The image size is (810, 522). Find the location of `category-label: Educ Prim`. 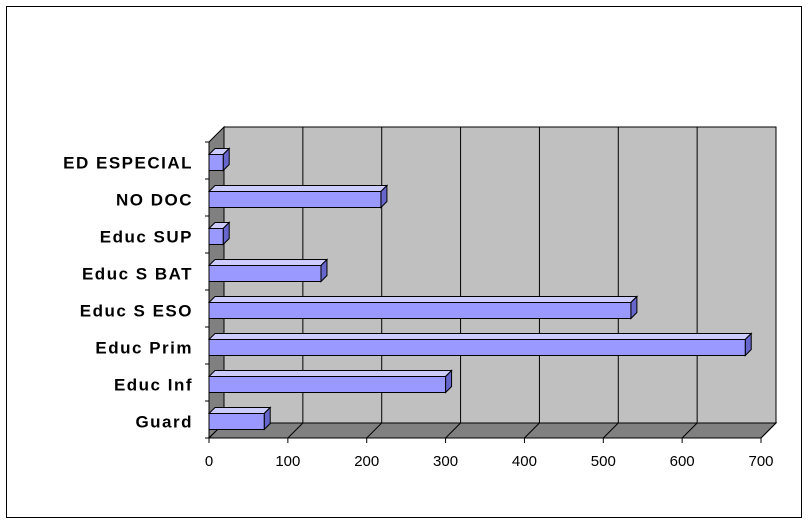

category-label: Educ Prim is located at coordinates (144, 348).